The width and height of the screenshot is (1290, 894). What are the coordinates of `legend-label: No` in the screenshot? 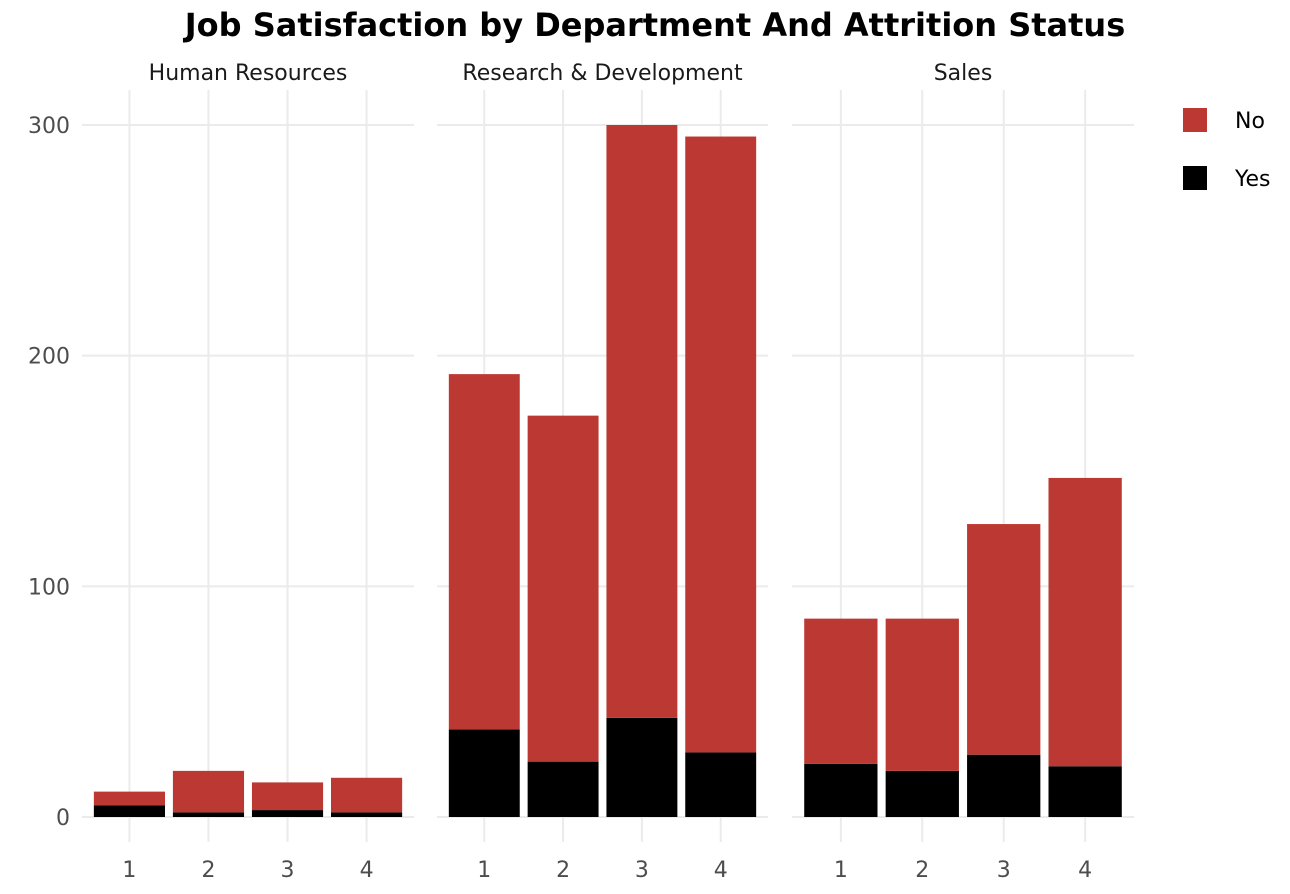 It's located at (1250, 121).